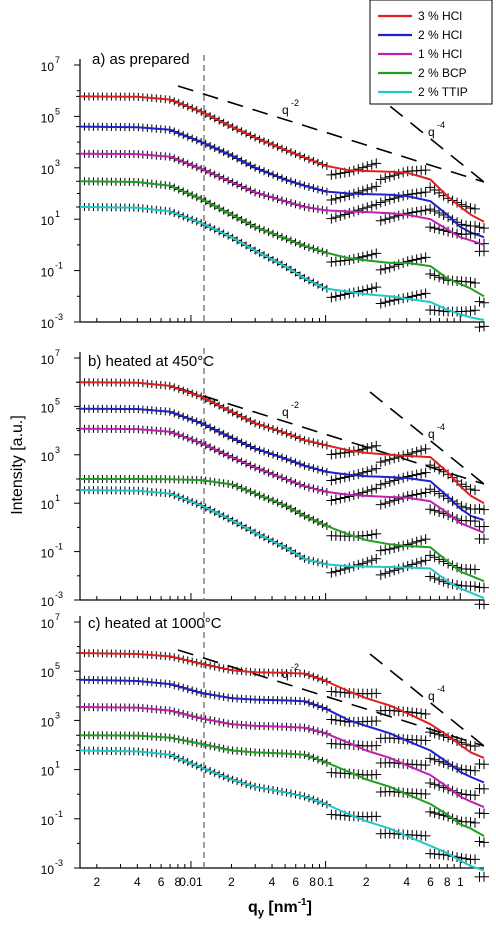 Image resolution: width=496 pixels, height=928 pixels. Describe the element at coordinates (17, 465) in the screenshot. I see `y-axis-title: Intensity [a.u.]` at that location.